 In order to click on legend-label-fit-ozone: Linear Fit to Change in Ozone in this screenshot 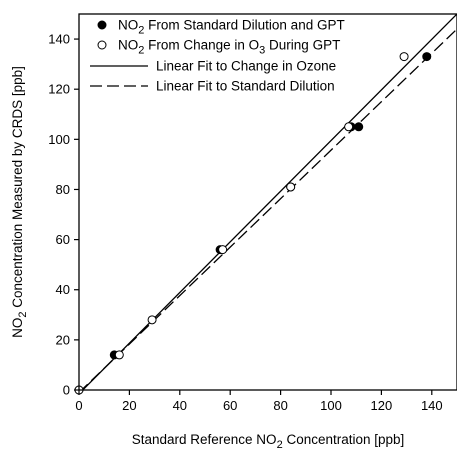, I will do `click(246, 66)`.